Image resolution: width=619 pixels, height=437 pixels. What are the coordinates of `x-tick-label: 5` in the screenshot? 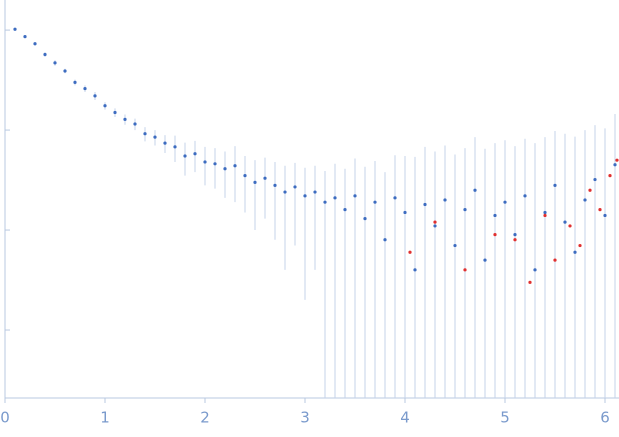 It's located at (505, 418).